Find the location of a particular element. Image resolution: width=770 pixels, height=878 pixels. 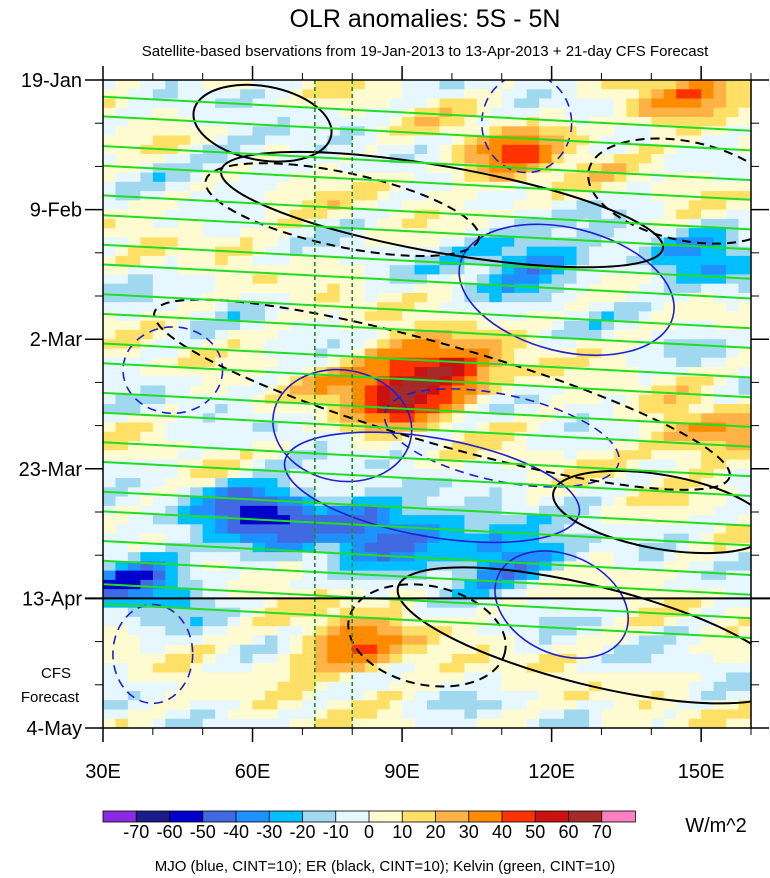

y-tick-label: 13-Apr is located at coordinates (52, 599).